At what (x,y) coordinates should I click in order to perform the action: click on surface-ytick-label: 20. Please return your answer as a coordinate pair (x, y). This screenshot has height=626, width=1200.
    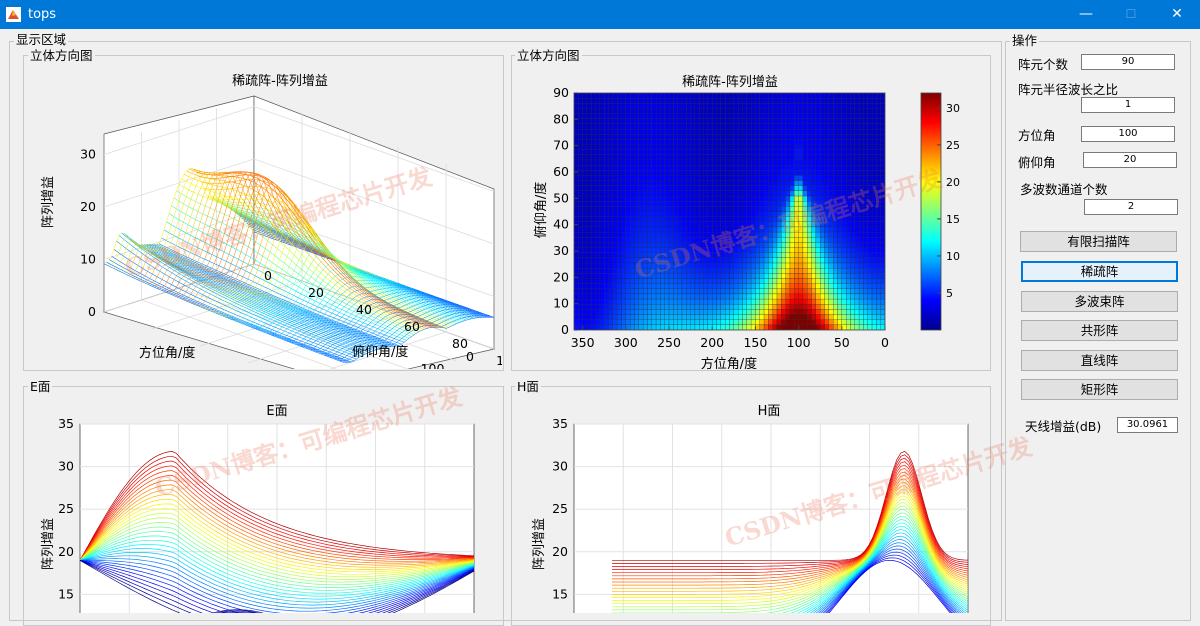
    Looking at the image, I should click on (316, 292).